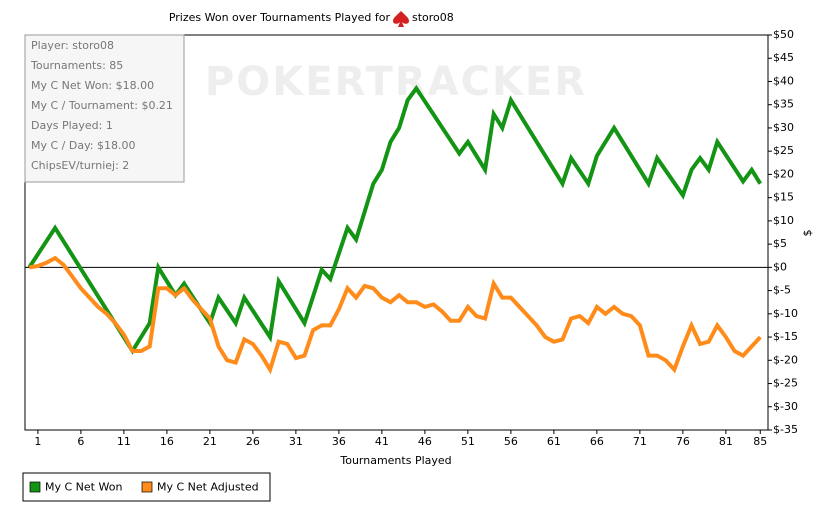 Image resolution: width=828 pixels, height=517 pixels. I want to click on y-tick-label: $-25, so click(785, 383).